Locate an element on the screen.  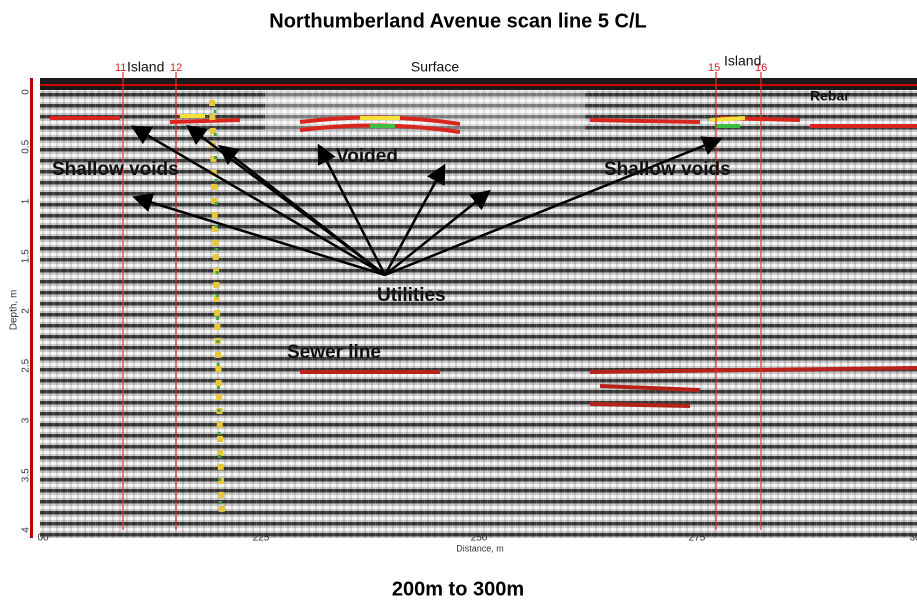
title: Northumberland Avenue scan line 5 C/L is located at coordinates (457, 21).